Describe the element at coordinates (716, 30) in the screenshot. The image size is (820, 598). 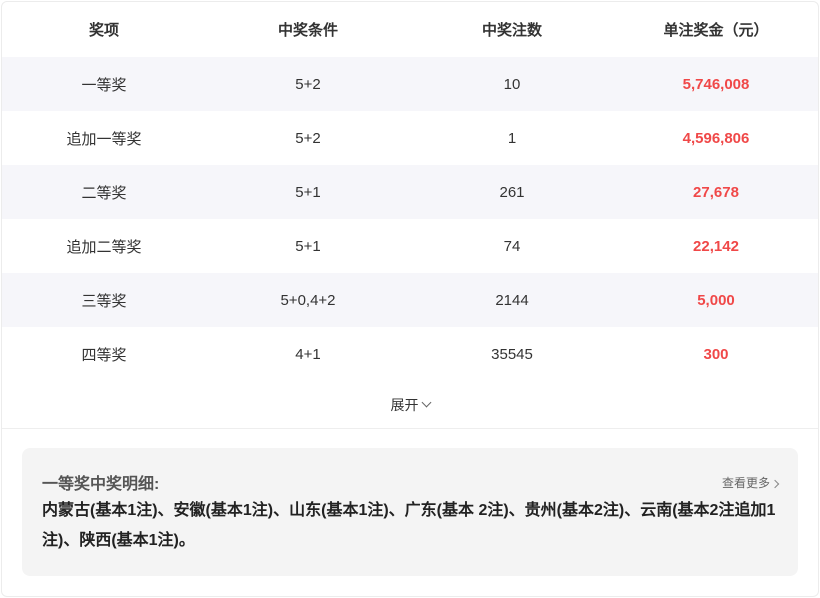
I see `header-prize: 单注奖金（元）` at that location.